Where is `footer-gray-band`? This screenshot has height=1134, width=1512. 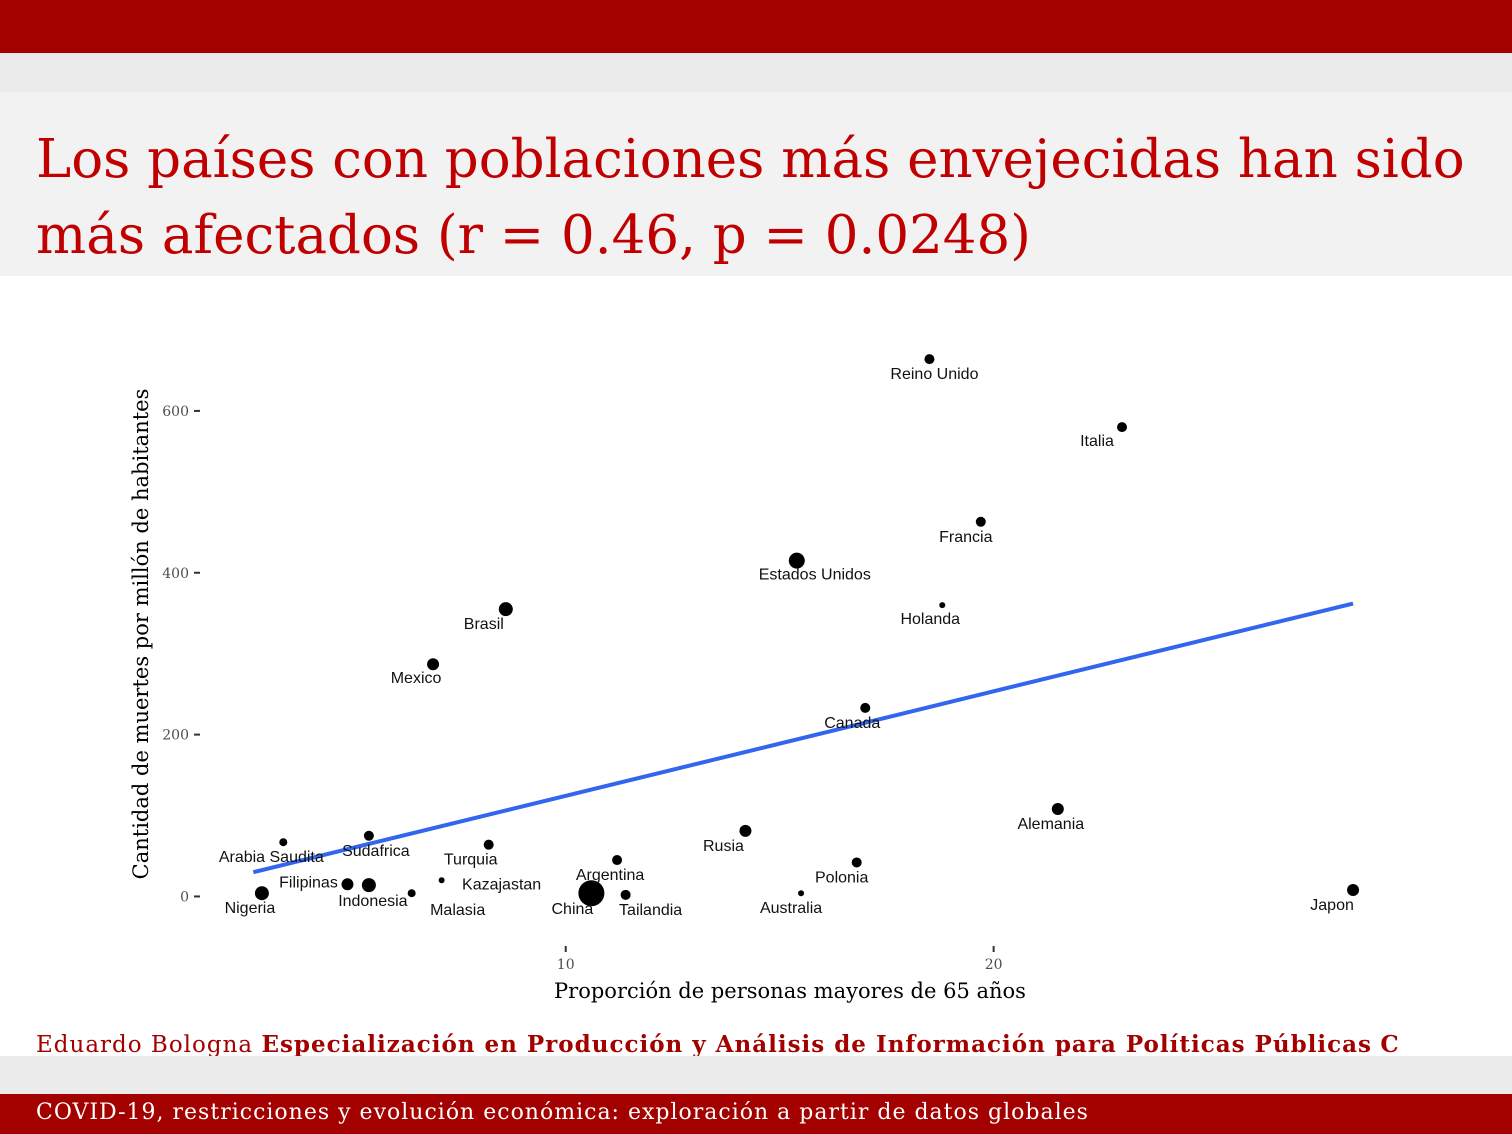
footer-gray-band is located at coordinates (756, 1075).